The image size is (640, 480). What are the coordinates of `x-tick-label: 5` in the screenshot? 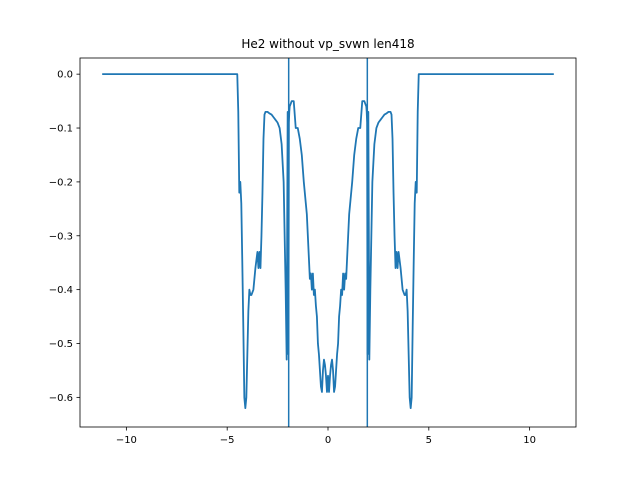 It's located at (429, 440).